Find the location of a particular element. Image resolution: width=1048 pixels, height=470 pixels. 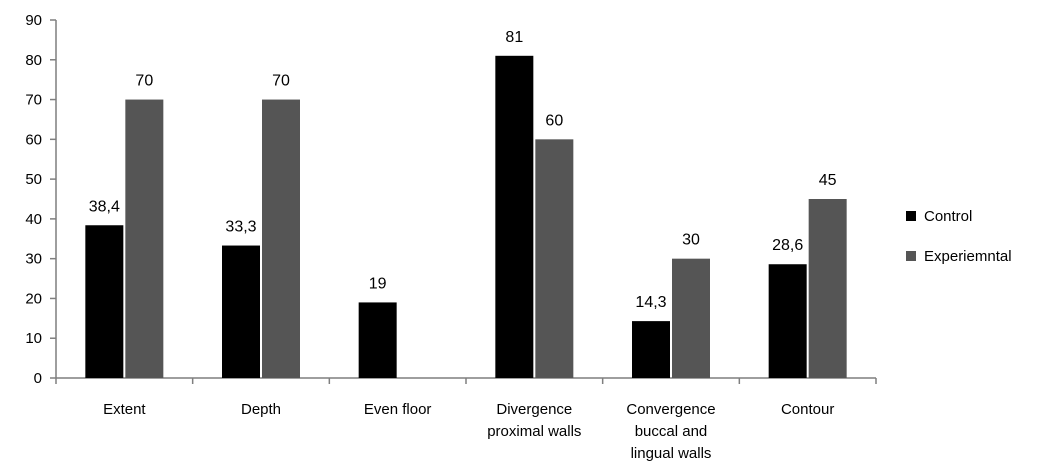

legend-swatch-control is located at coordinates (911, 216).